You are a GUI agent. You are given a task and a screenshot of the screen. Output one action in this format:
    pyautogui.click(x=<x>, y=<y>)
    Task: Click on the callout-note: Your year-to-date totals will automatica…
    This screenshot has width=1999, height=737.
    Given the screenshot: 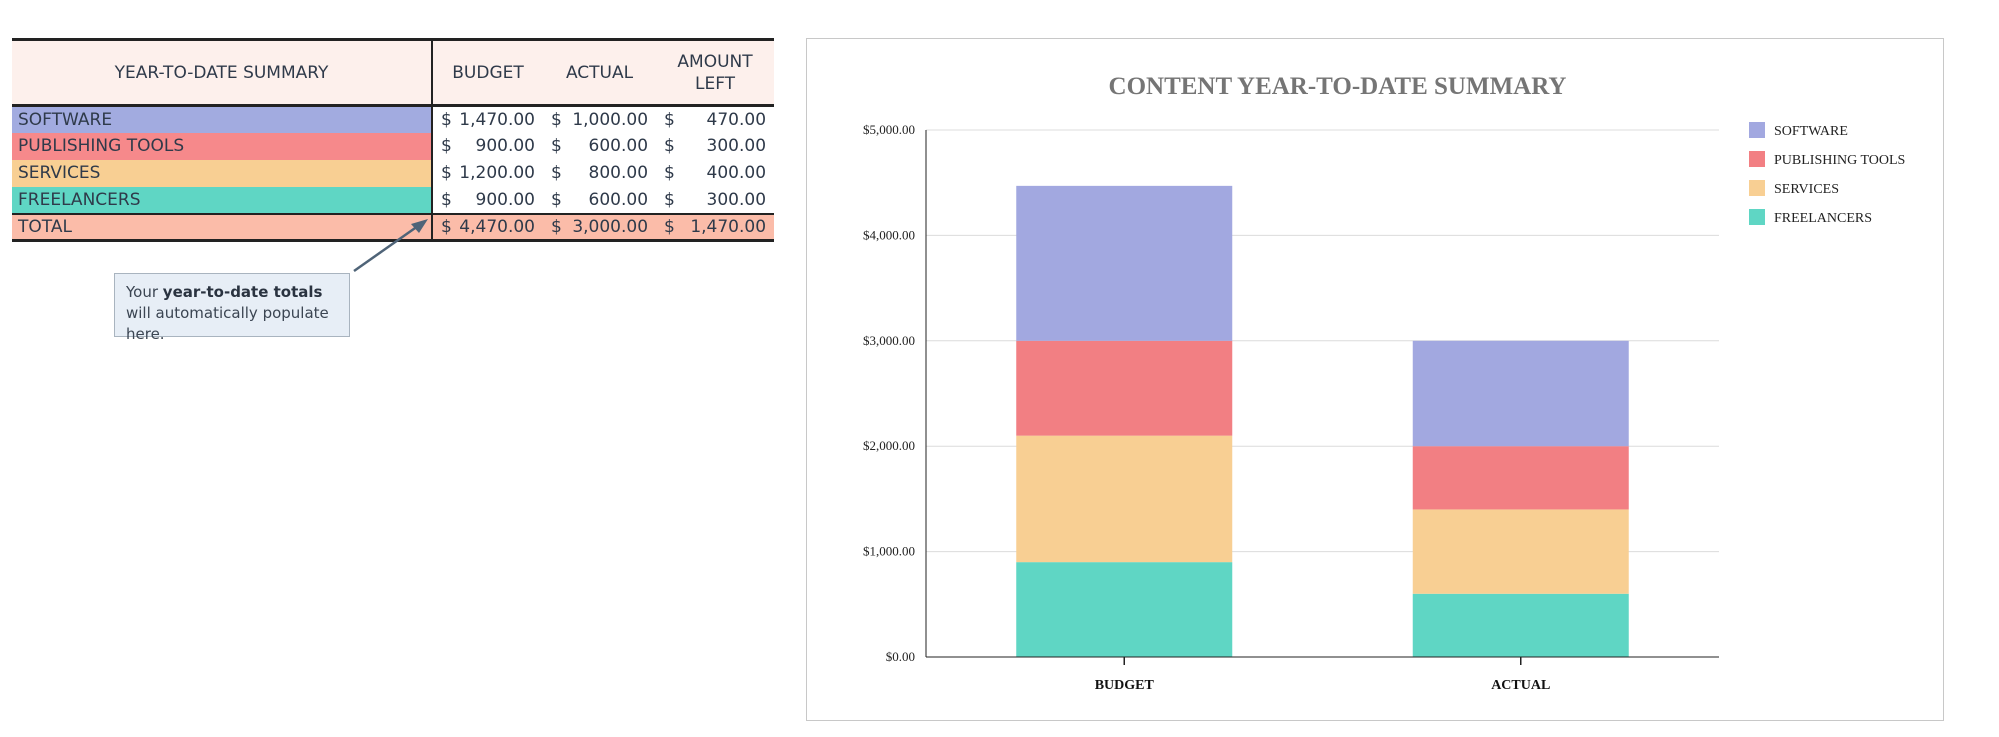 What is the action you would take?
    pyautogui.click(x=232, y=308)
    